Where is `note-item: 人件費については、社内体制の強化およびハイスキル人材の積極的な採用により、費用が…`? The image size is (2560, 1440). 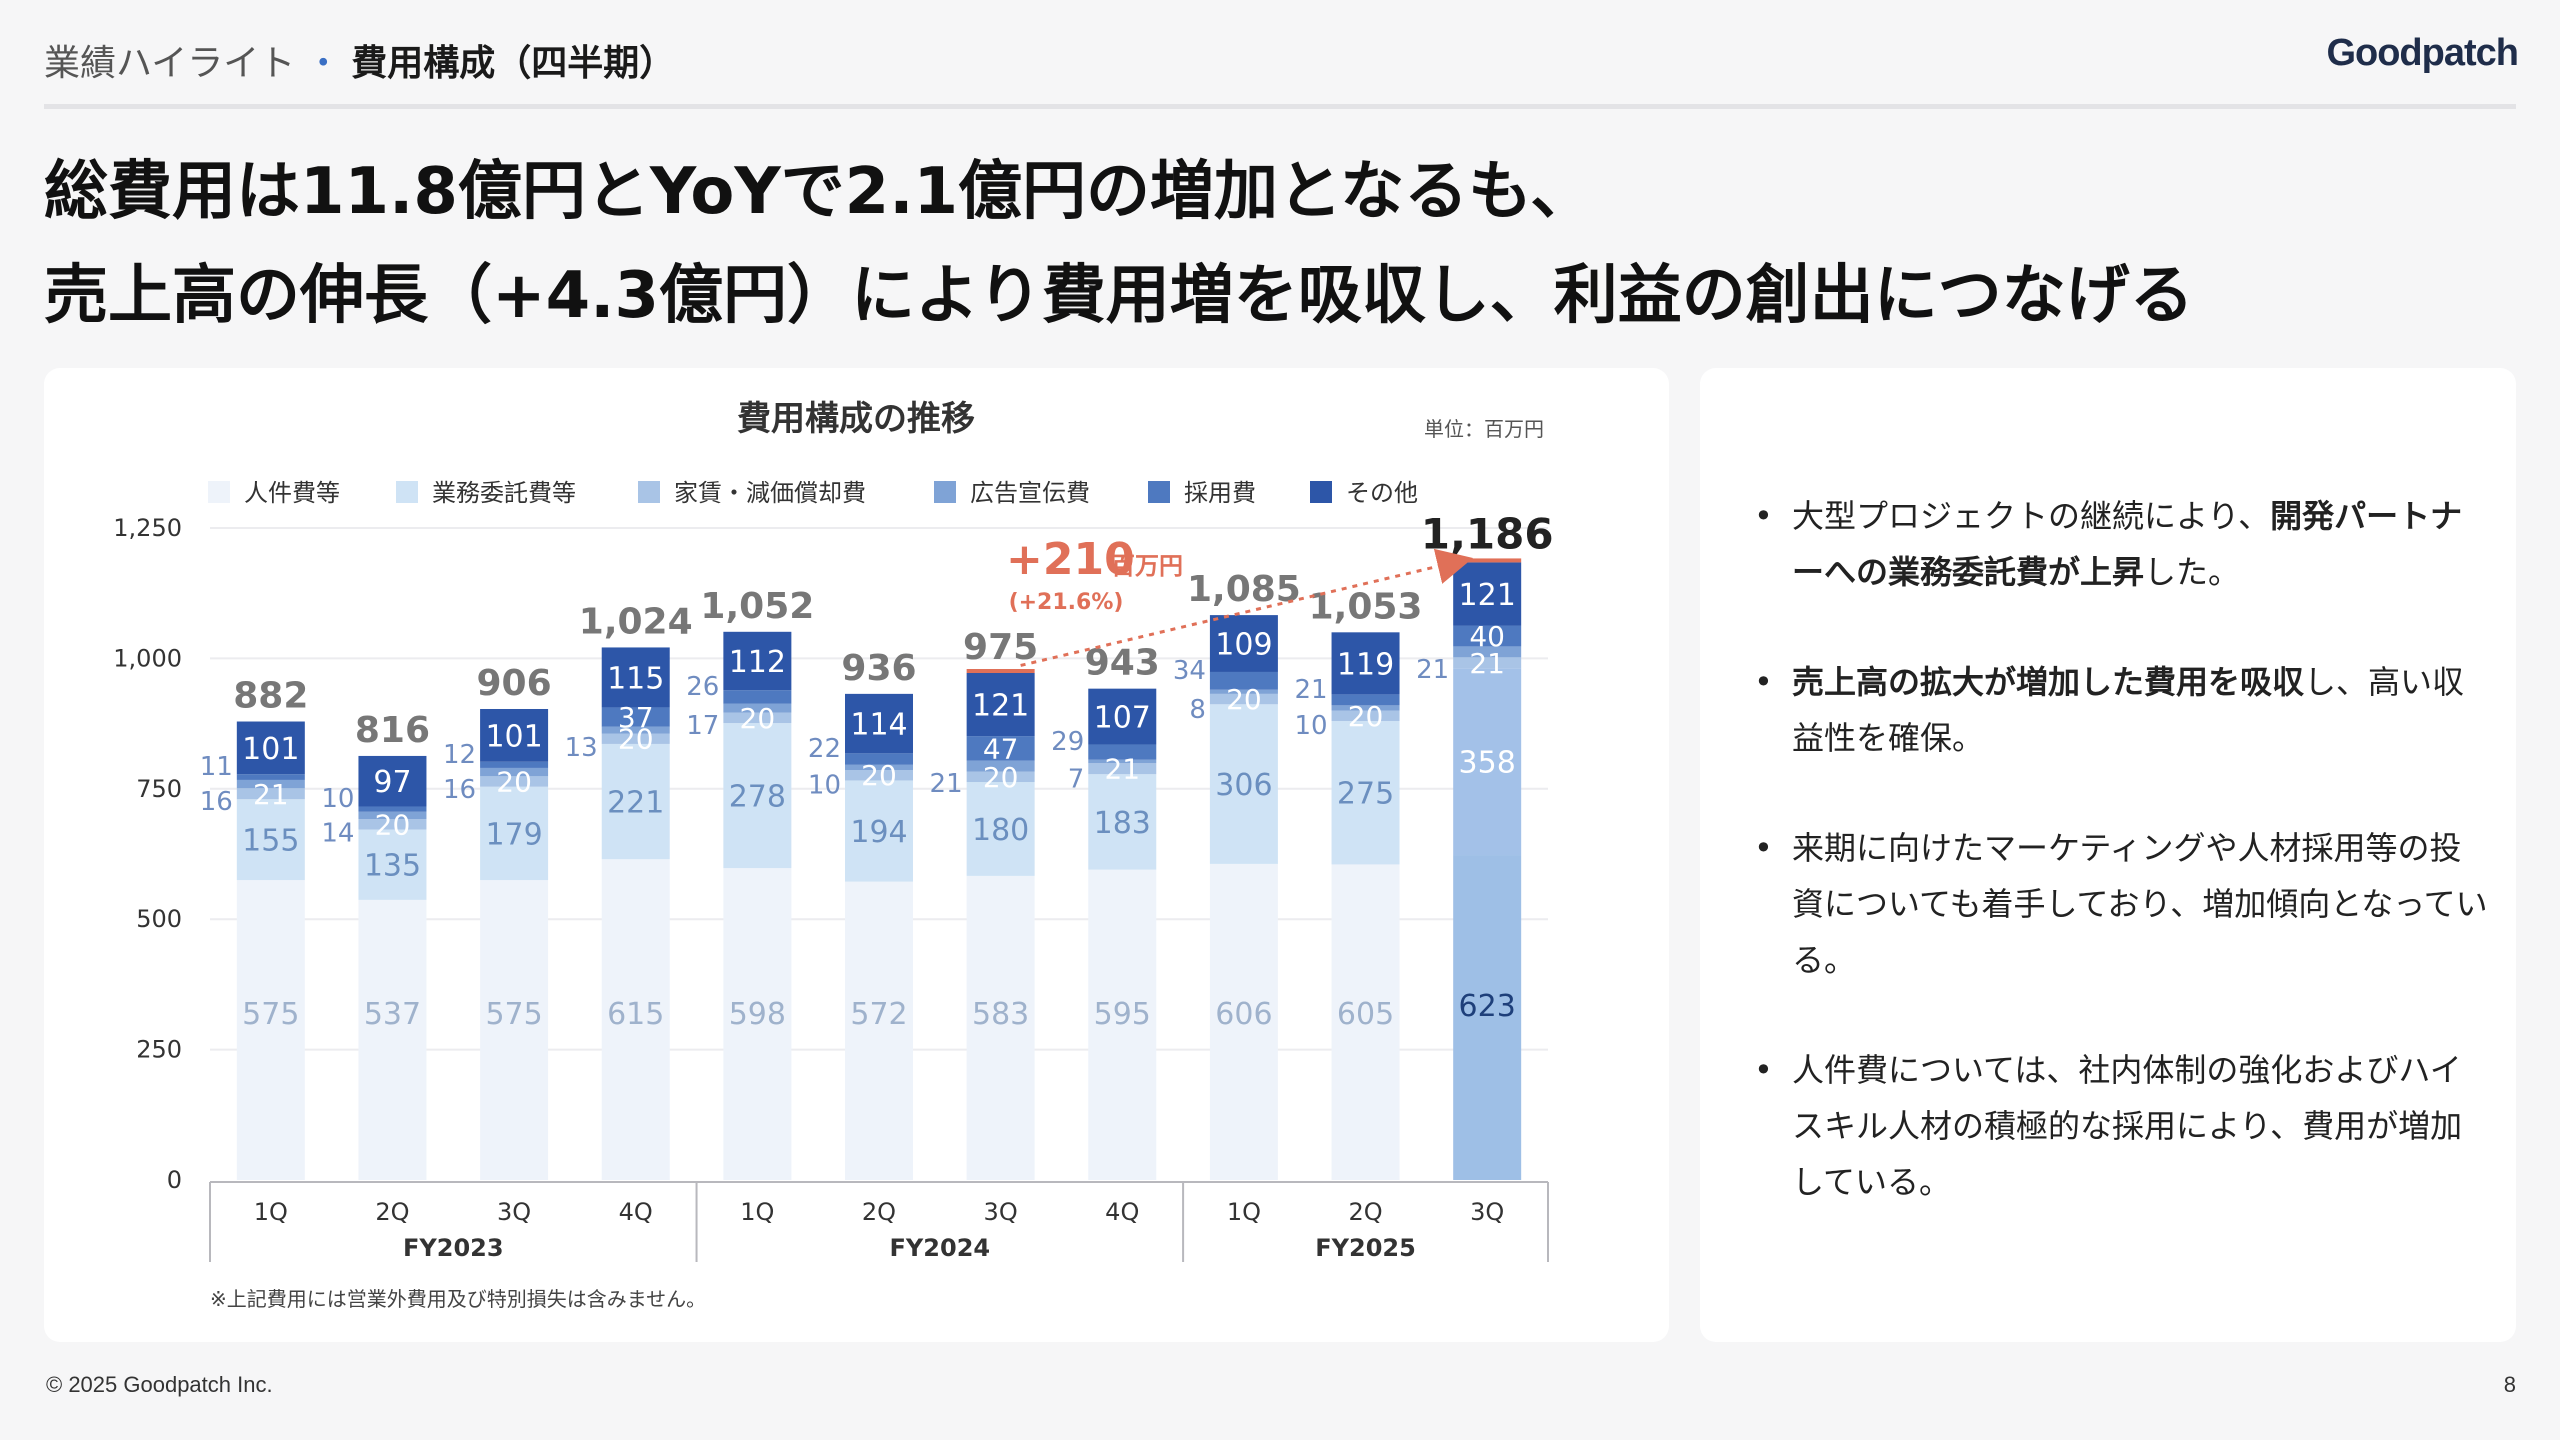
note-item: 人件費については、社内体制の強化およびハイスキル人材の積極的な採用により、費用が… is located at coordinates (2122, 1126).